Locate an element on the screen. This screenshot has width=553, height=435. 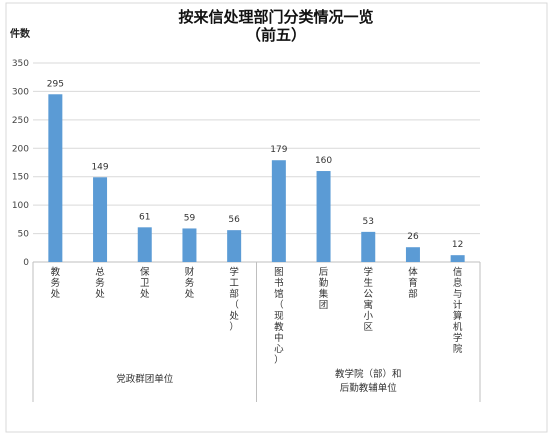
data-label: 160 is located at coordinates (323, 161).